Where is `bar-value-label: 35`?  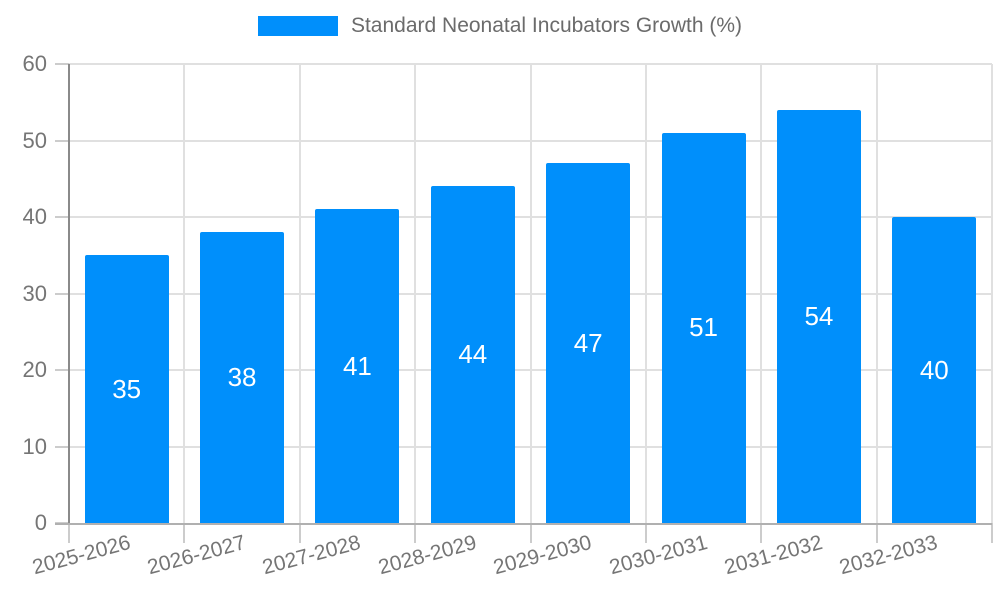
bar-value-label: 35 is located at coordinates (127, 388).